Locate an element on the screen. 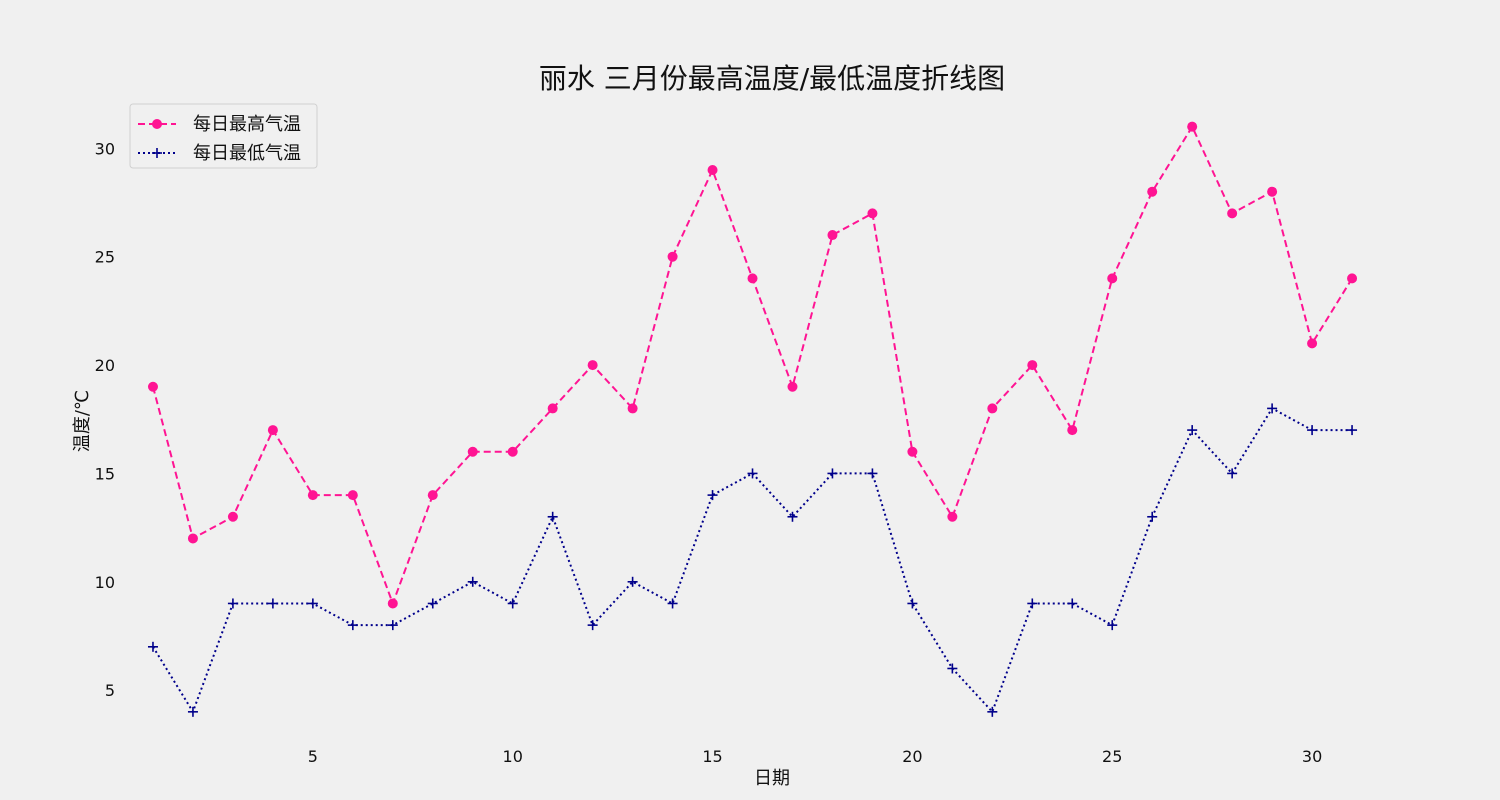 The width and height of the screenshot is (1500, 800). legend-item: 每日最高气温 is located at coordinates (219, 124).